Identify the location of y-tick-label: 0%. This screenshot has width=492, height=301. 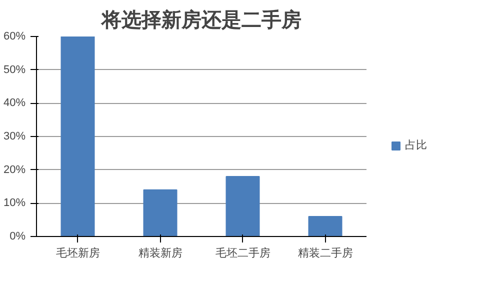
(18, 236).